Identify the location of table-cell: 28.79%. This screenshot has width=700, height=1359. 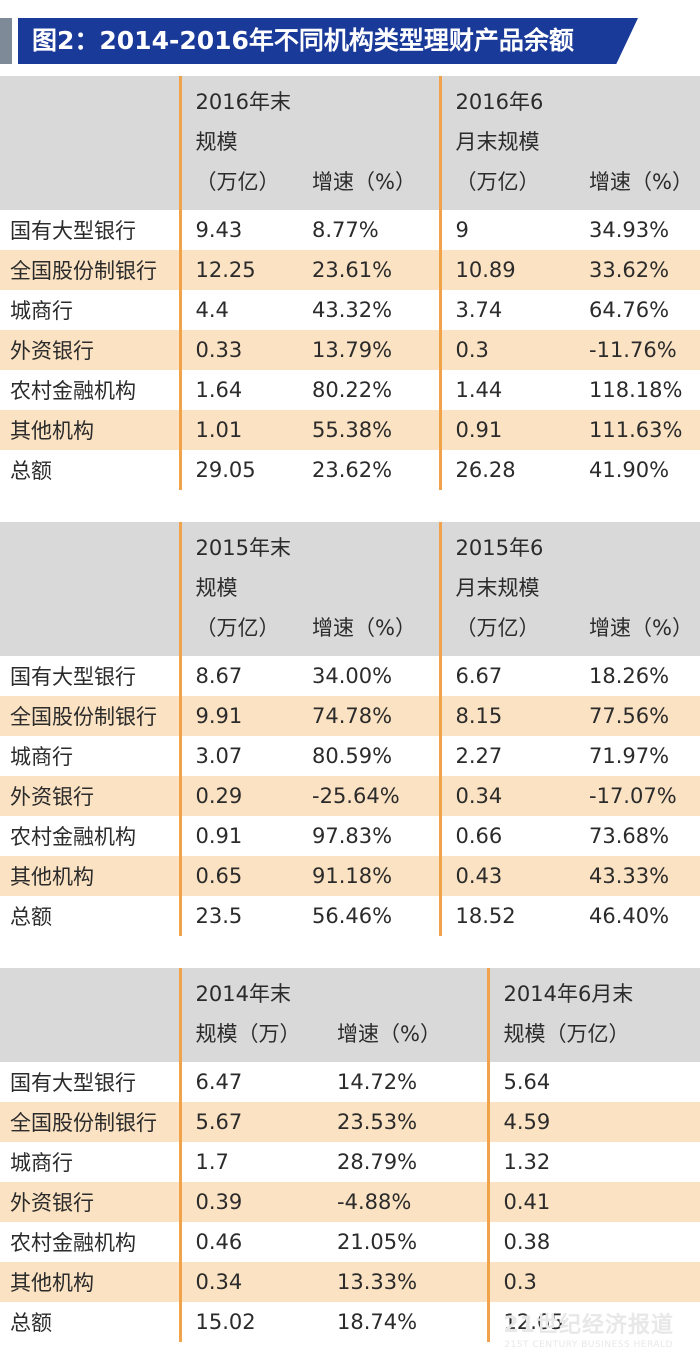
(377, 1162).